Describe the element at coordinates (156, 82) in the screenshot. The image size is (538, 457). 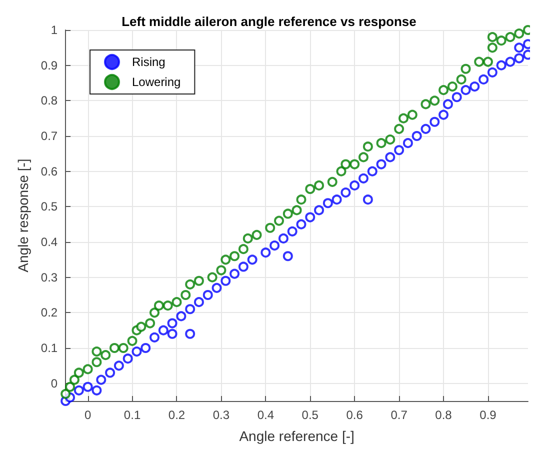
I see `legend-label: Lowering` at that location.